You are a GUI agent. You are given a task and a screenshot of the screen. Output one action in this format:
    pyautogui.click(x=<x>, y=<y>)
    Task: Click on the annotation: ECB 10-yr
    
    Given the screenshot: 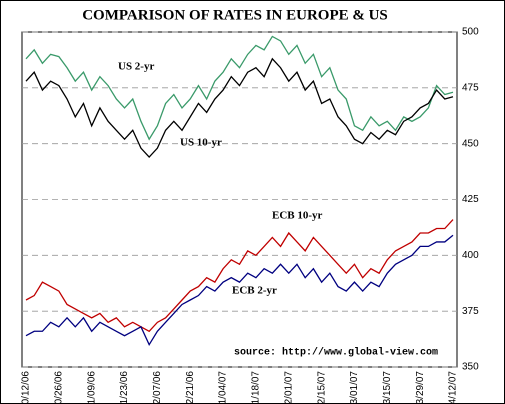 What is the action you would take?
    pyautogui.click(x=297, y=216)
    